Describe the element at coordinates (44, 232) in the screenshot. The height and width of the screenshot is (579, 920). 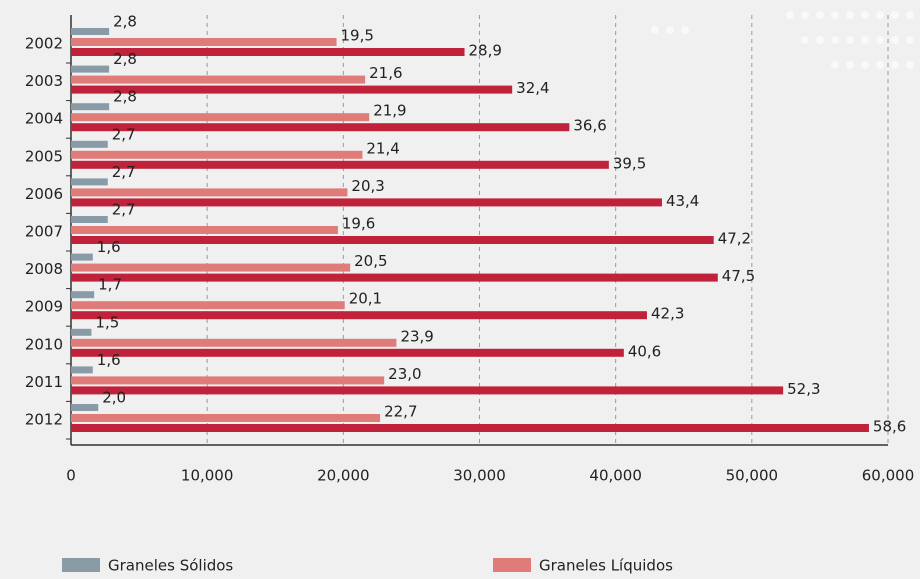
I see `y-tick-label: 2007` at that location.